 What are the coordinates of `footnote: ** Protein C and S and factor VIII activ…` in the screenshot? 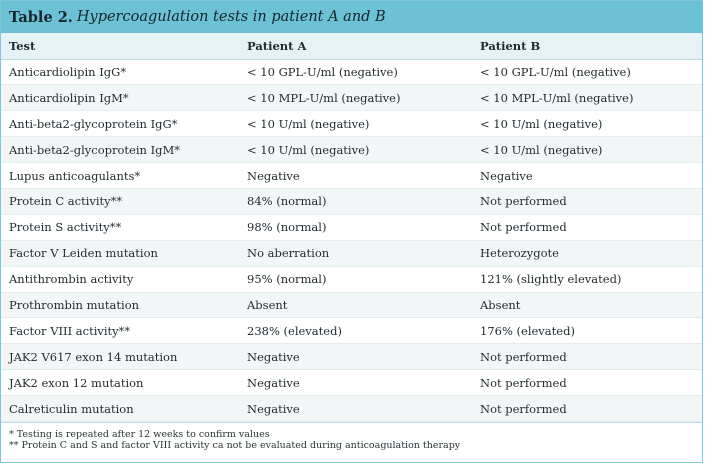 It's located at (235, 445).